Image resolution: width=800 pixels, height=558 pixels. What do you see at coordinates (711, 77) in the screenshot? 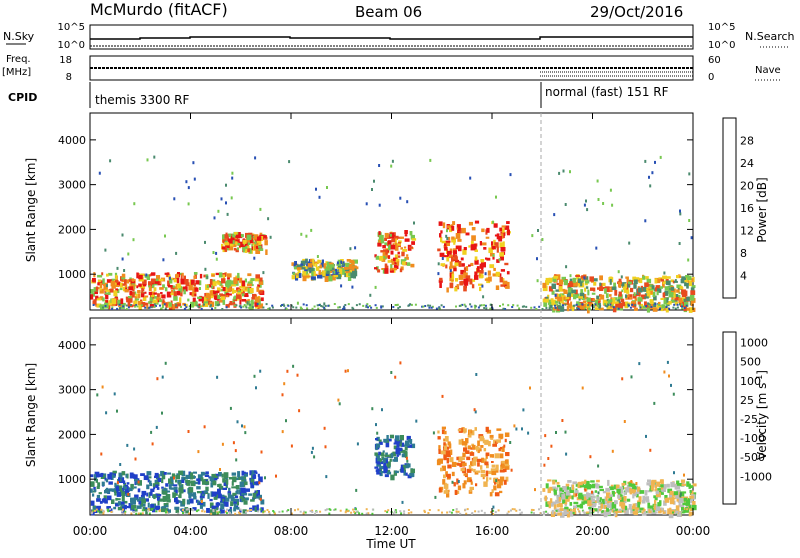
I see `nave-tick-bottom: 0` at bounding box center [711, 77].